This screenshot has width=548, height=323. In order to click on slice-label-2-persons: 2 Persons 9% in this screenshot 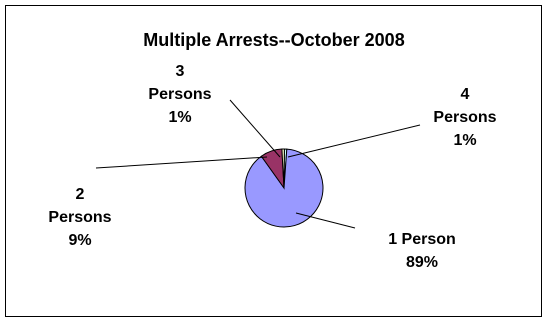, I will do `click(80, 217)`.